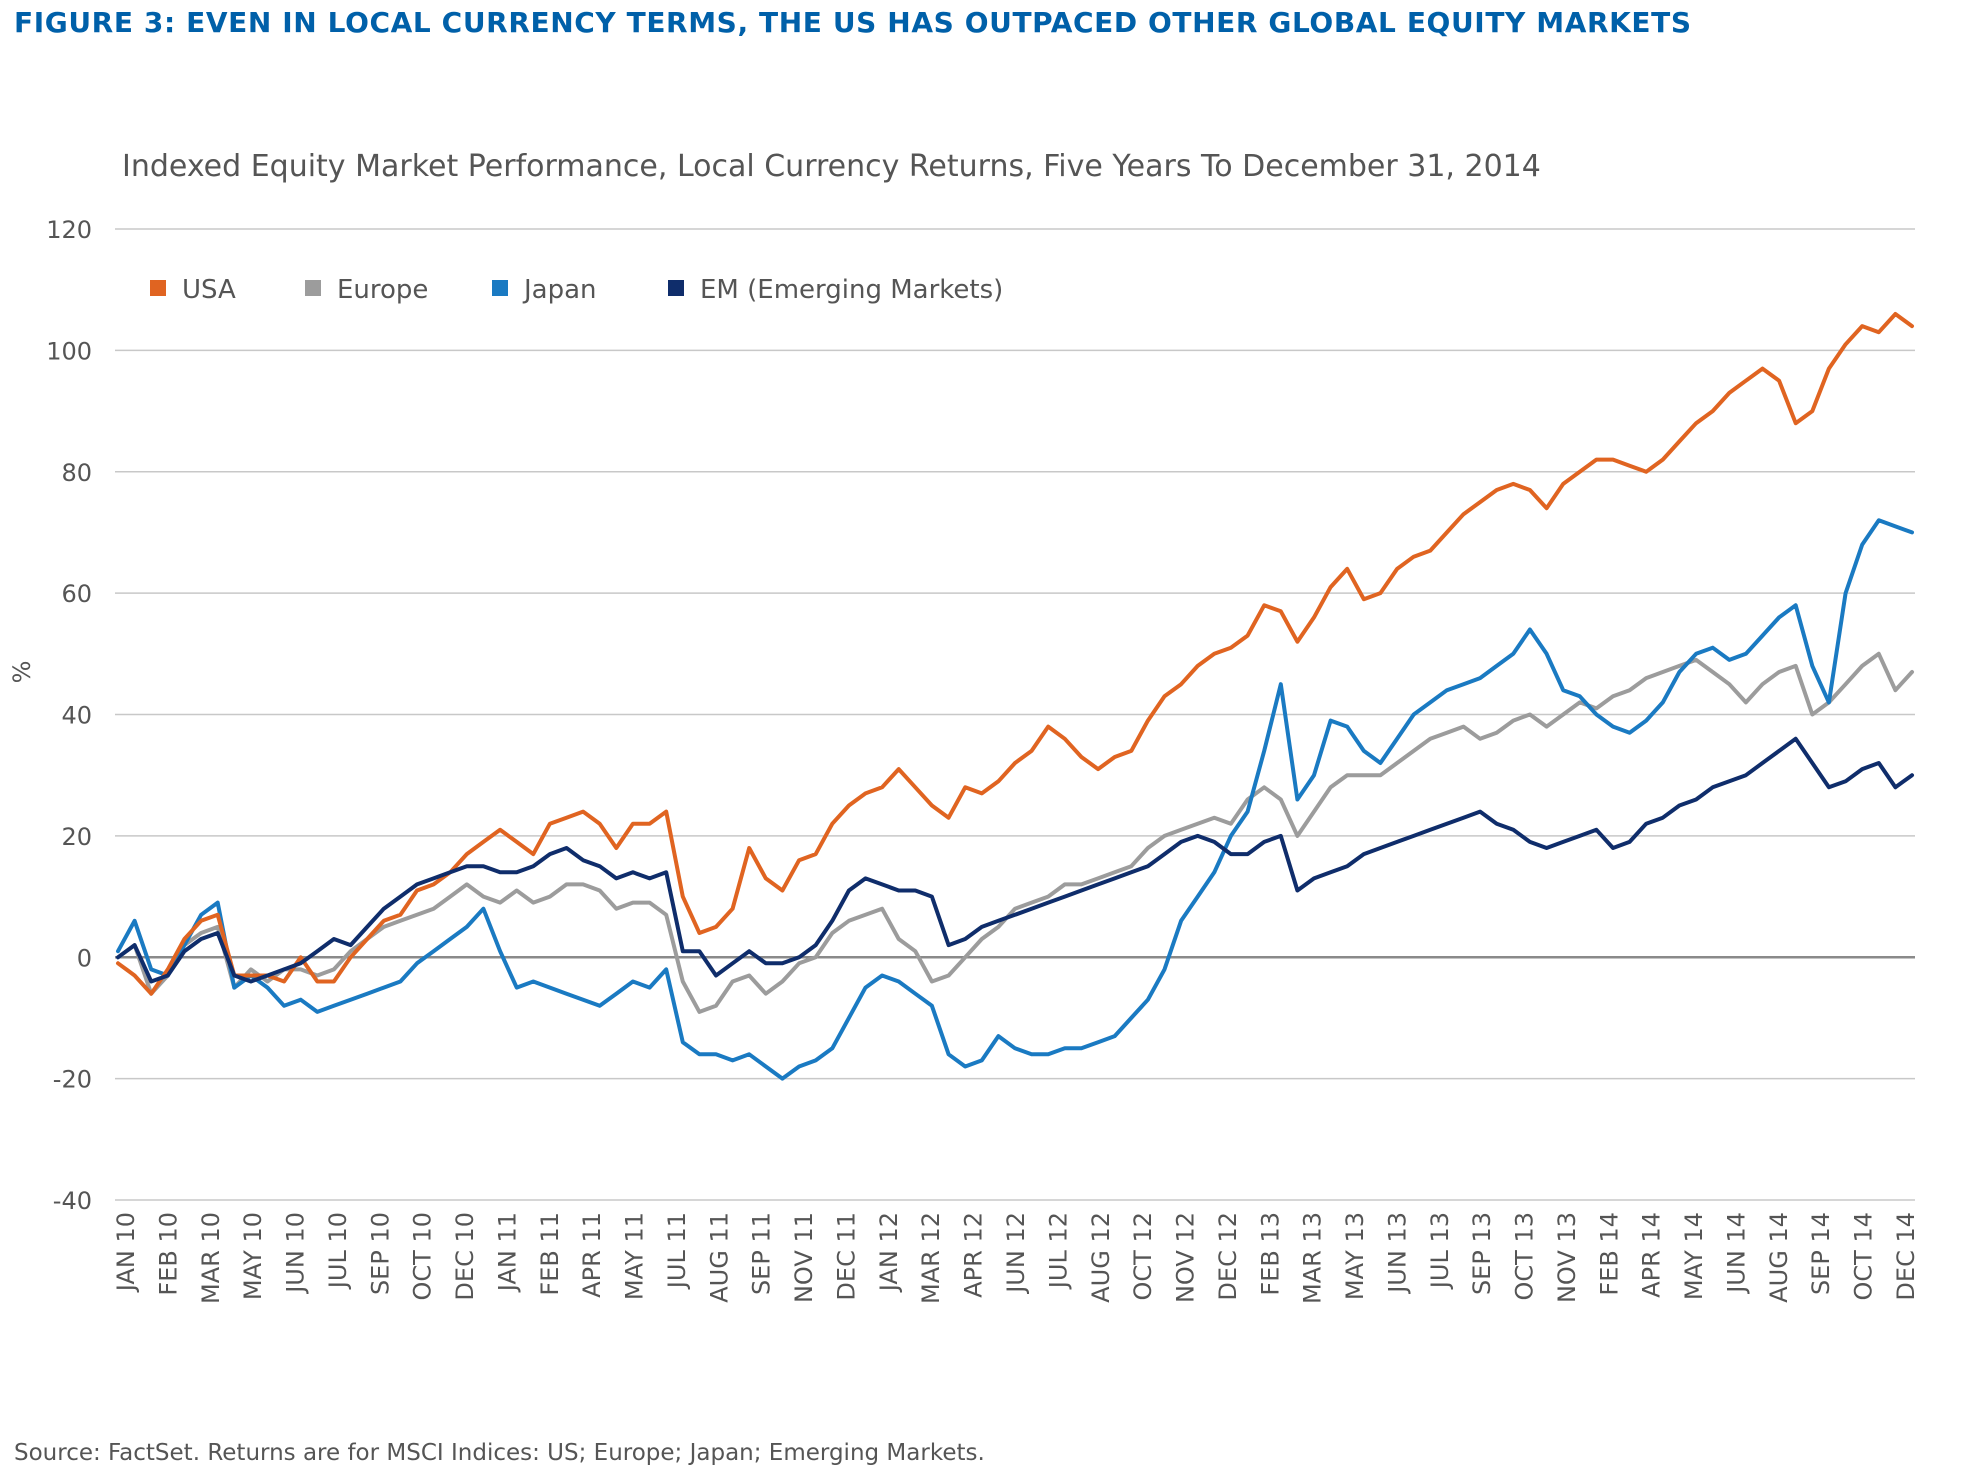 This screenshot has height=1467, width=1970. What do you see at coordinates (76, 837) in the screenshot?
I see `y-tick-label: 20` at bounding box center [76, 837].